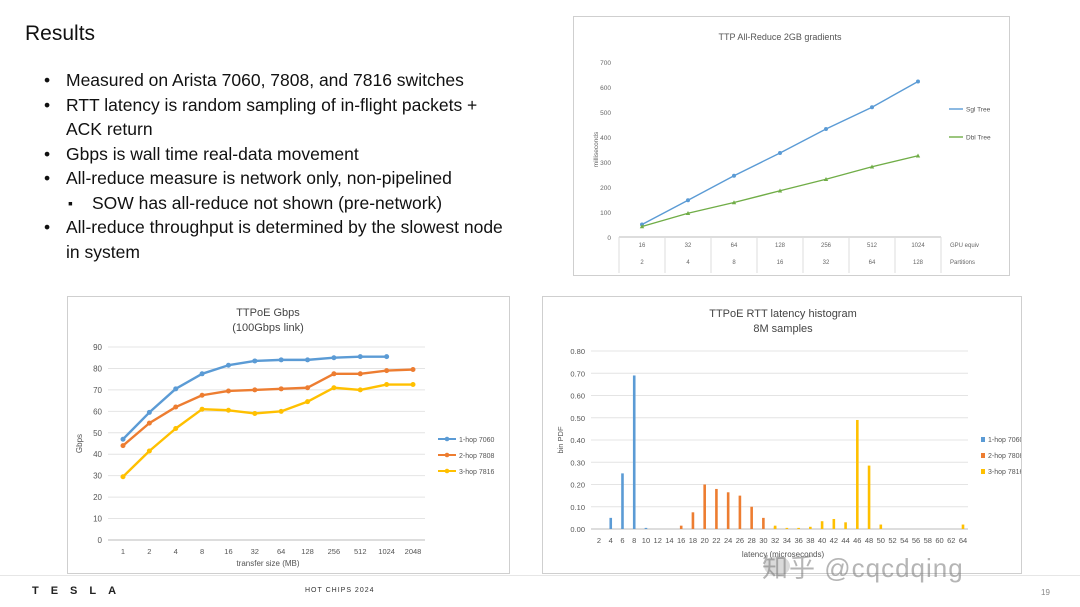 The height and width of the screenshot is (607, 1080). Describe the element at coordinates (577, 396) in the screenshot. I see `y-tick-label: 0.60` at that location.